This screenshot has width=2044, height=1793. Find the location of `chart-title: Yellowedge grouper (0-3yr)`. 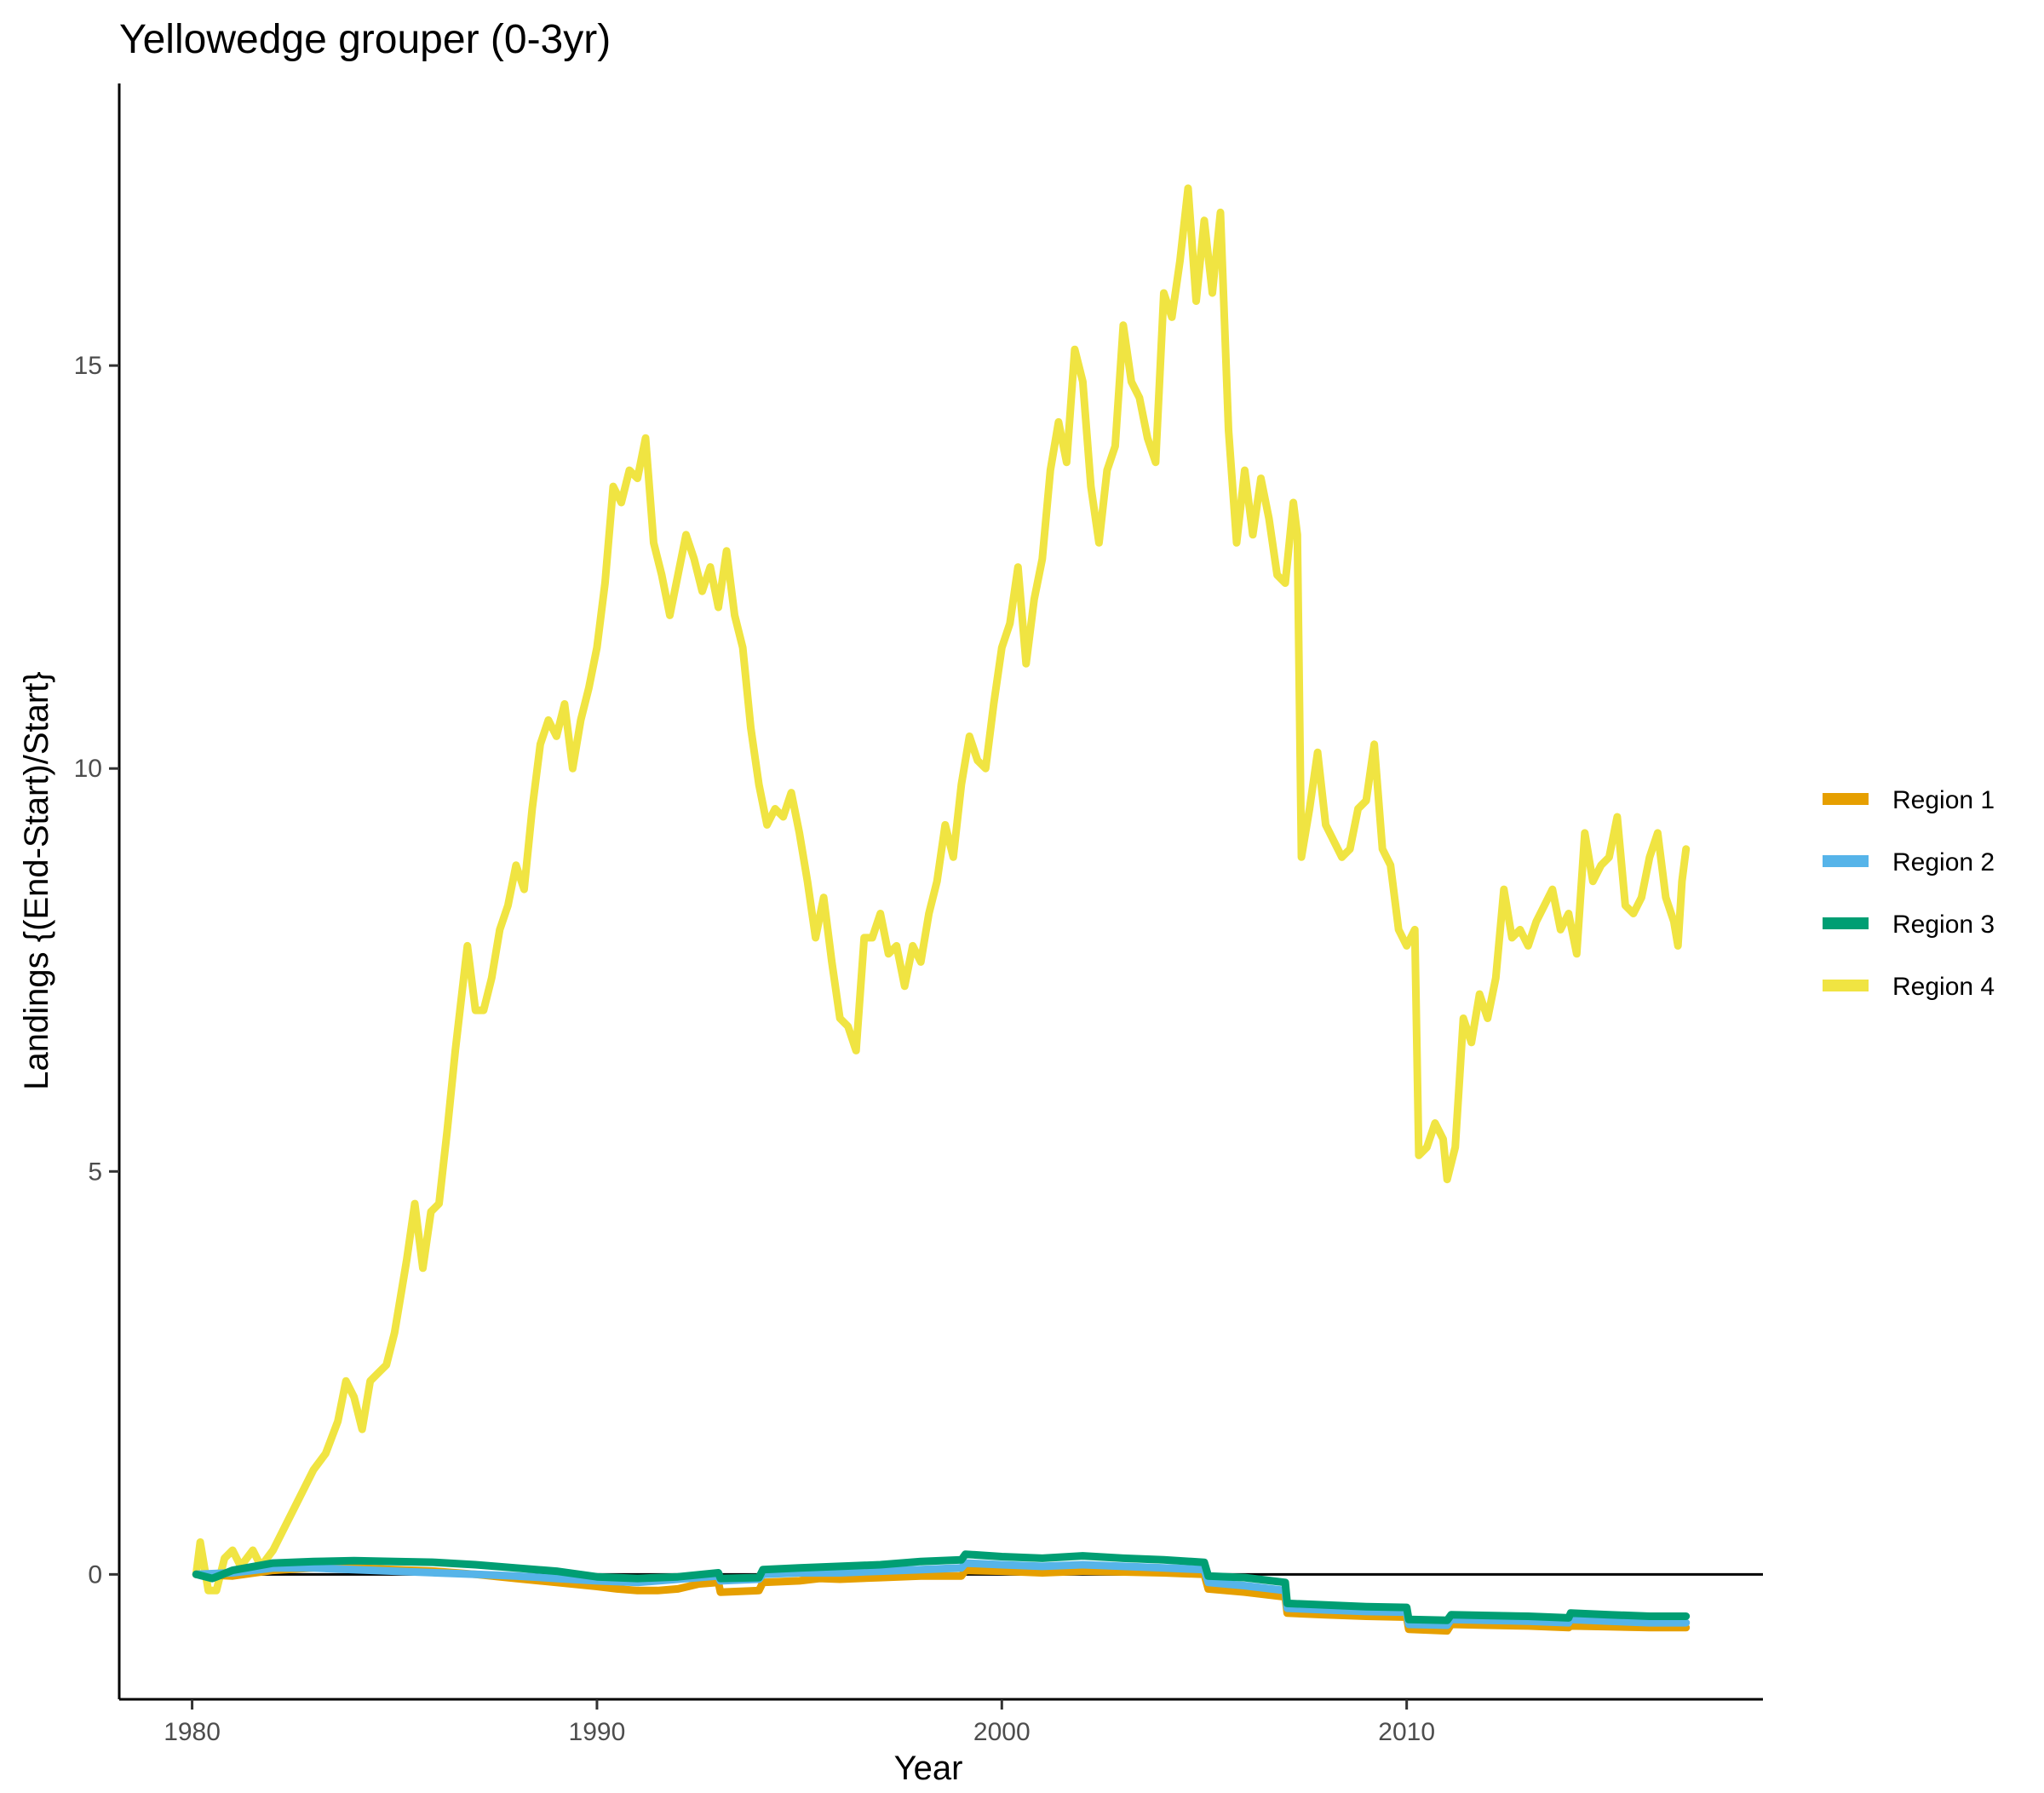

chart-title: Yellowedge grouper (0-3yr) is located at coordinates (365, 40).